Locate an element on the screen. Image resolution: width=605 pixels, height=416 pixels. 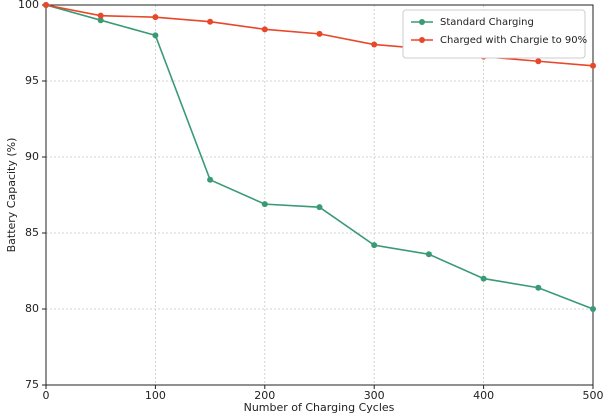
x-tick-label: 100 is located at coordinates (155, 395).